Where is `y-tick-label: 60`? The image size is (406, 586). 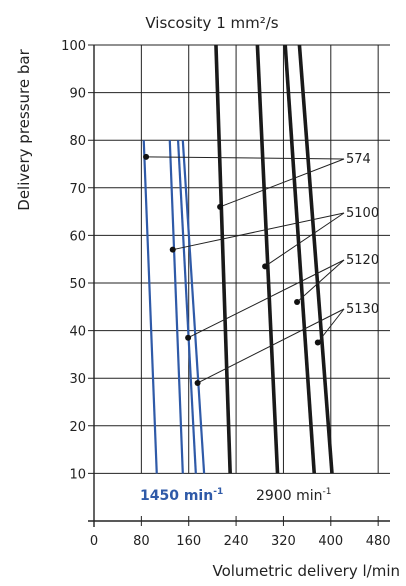 y-tick-label: 60 is located at coordinates (77, 236).